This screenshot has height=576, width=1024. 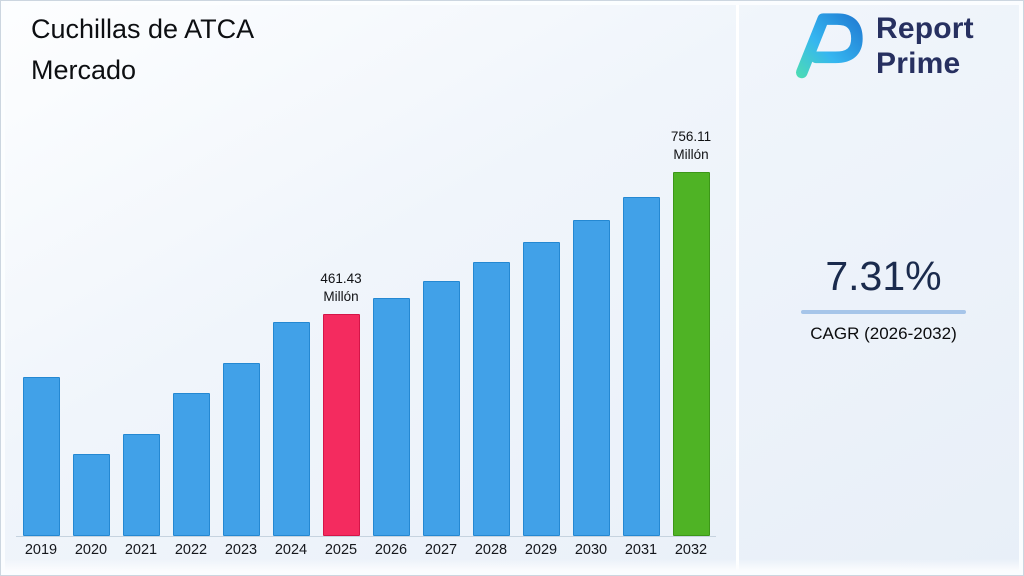 What do you see at coordinates (41, 357) in the screenshot?
I see `bar-column-2019: 2019` at bounding box center [41, 357].